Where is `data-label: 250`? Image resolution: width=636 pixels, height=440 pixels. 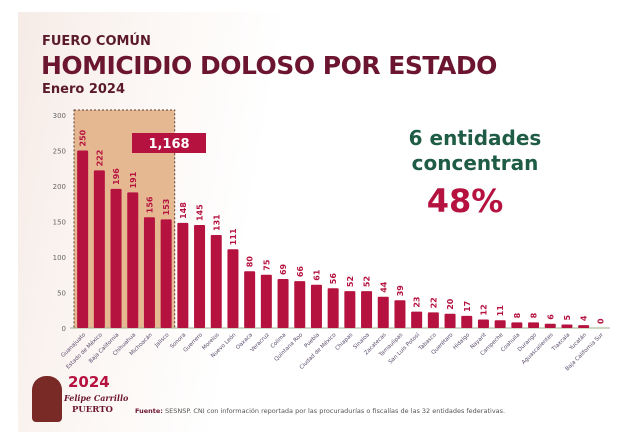 data-label: 250 is located at coordinates (83, 137).